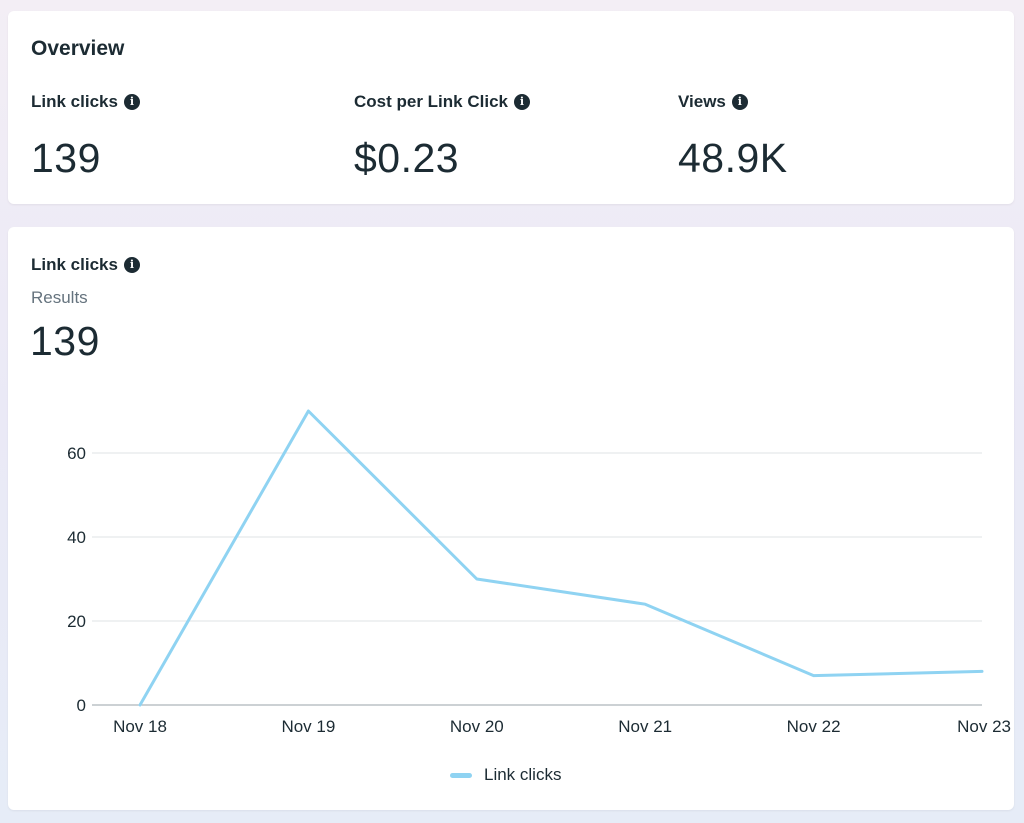 The width and height of the screenshot is (1024, 823). I want to click on x-tick-label: Nov 20, so click(477, 726).